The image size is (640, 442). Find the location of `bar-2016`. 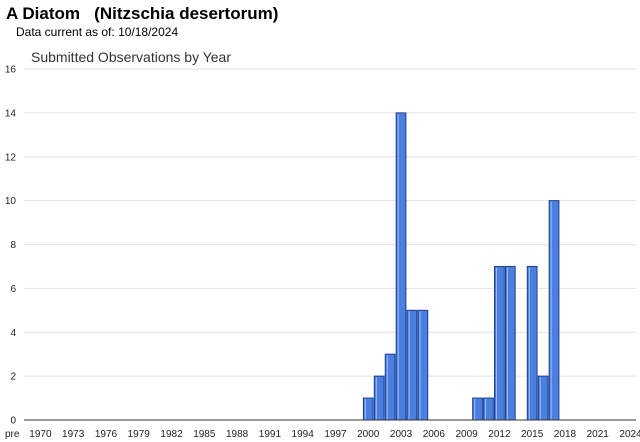

bar-2016 is located at coordinates (543, 398).